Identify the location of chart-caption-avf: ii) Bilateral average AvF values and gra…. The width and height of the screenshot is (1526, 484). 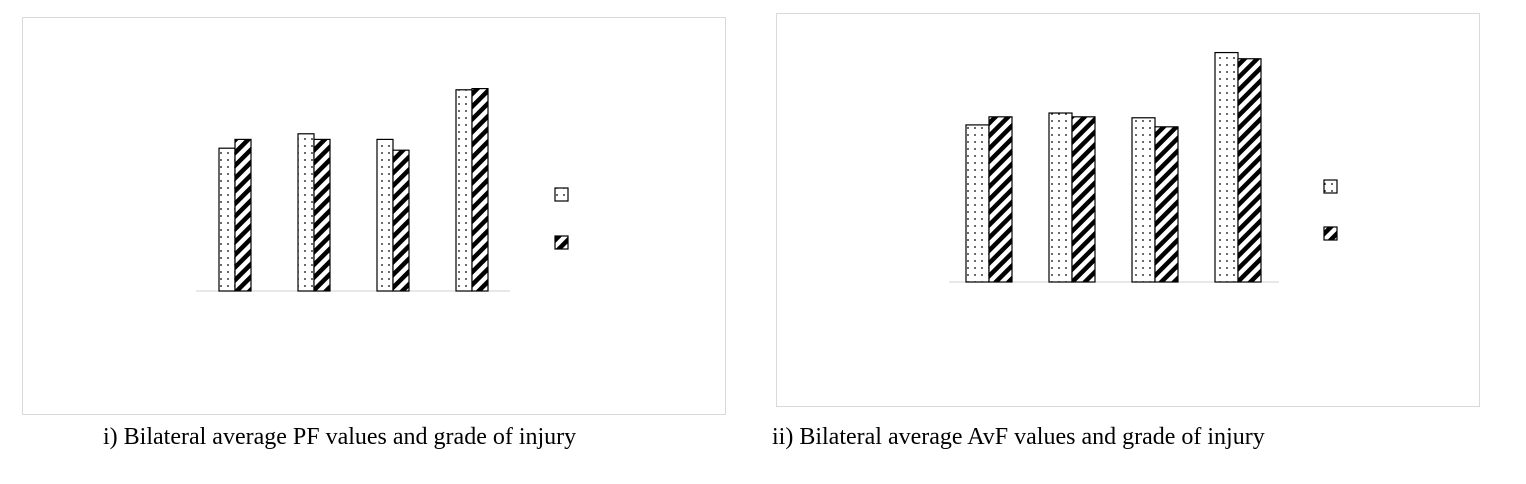
(1018, 437).